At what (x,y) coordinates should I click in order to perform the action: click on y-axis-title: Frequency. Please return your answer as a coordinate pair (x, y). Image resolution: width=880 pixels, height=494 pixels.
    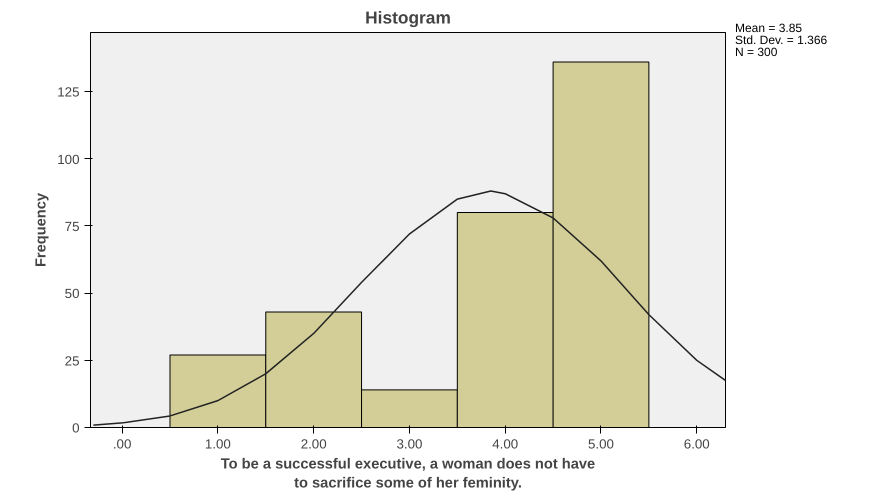
    Looking at the image, I should click on (41, 230).